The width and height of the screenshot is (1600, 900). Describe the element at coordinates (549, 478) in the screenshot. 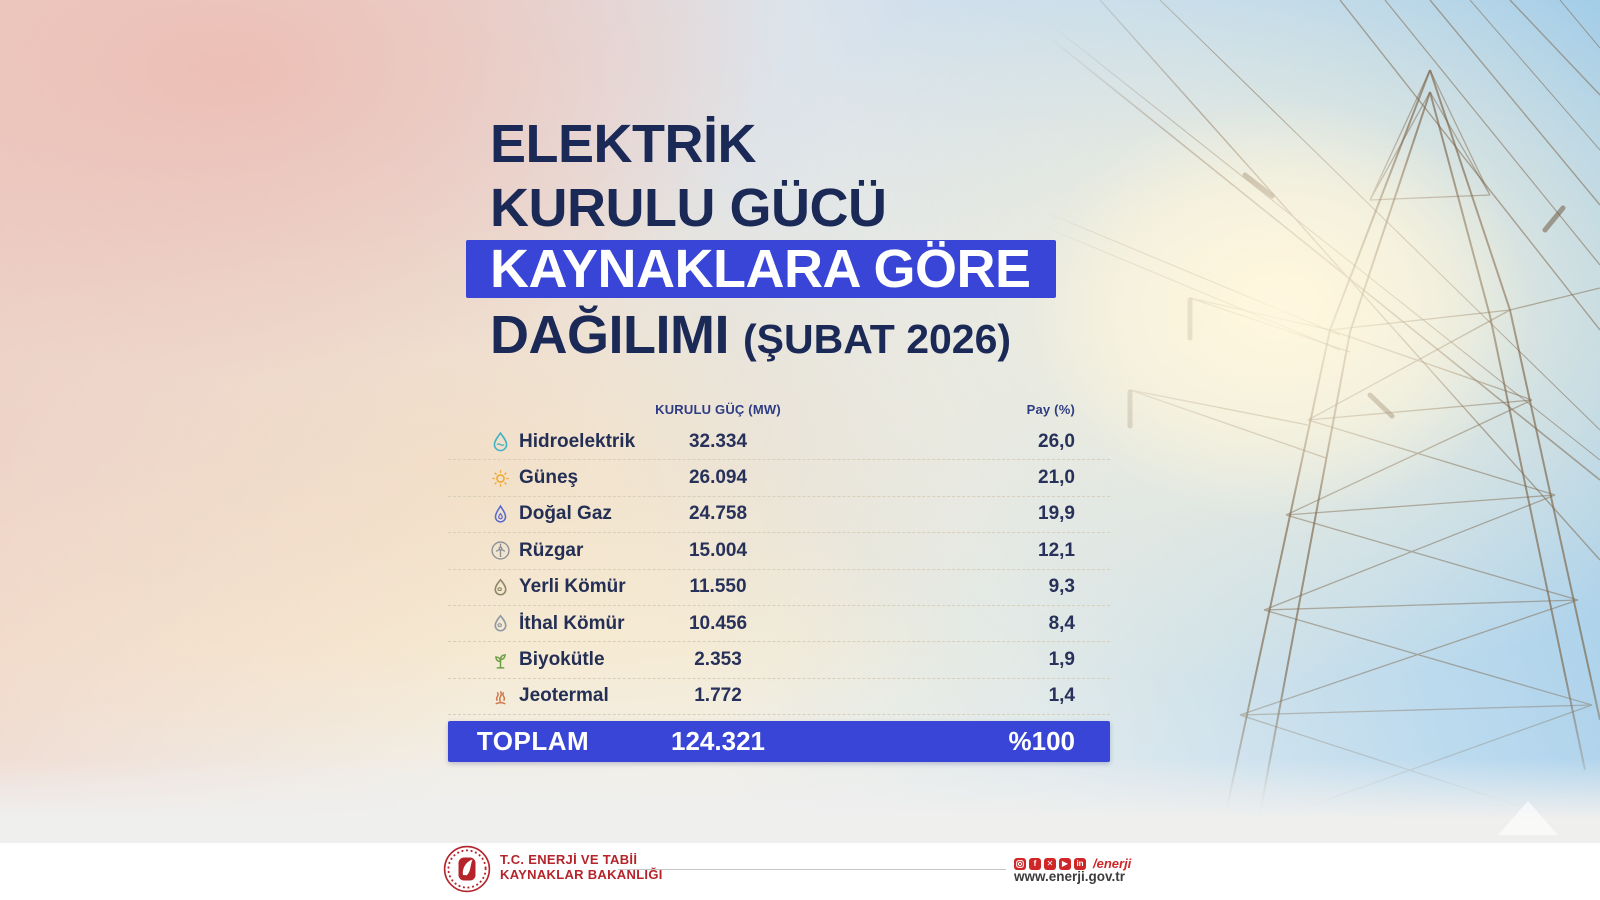

I see `source-label: Güneş` at that location.